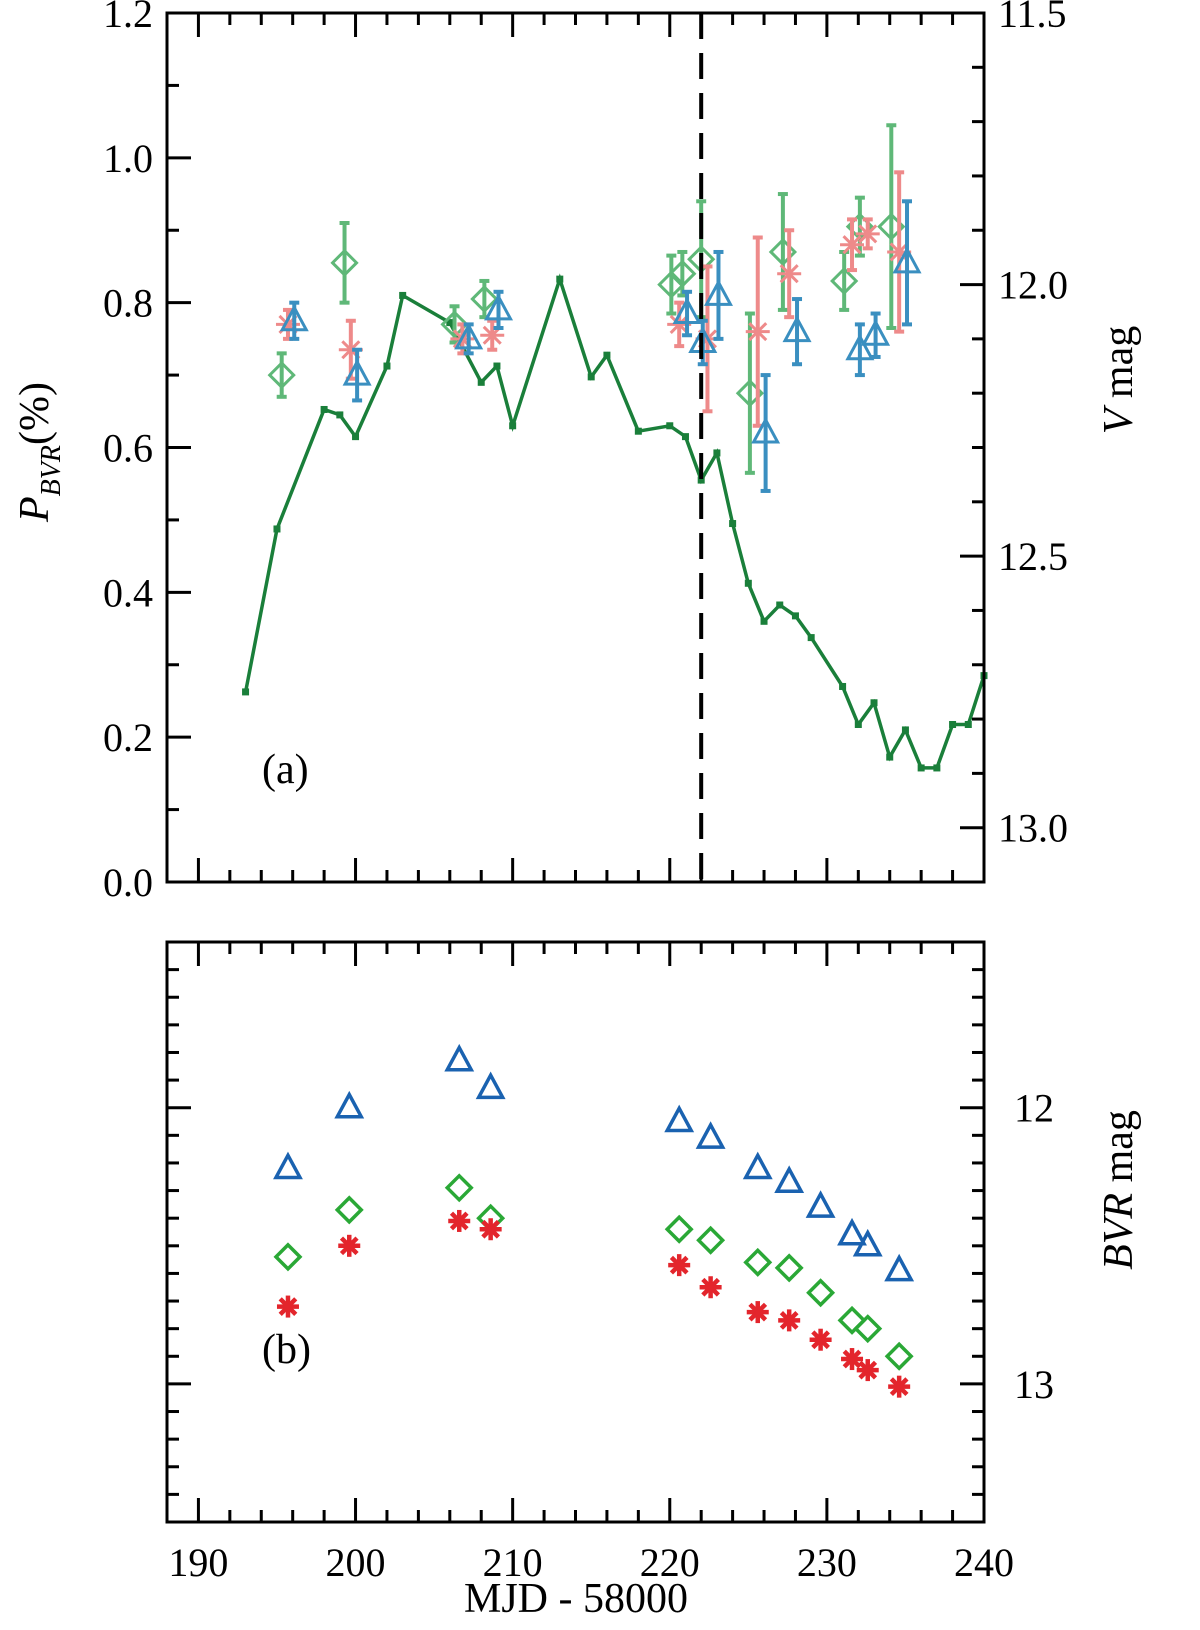  Describe the element at coordinates (1033, 556) in the screenshot. I see `y2-tick-label: 12.5` at that location.